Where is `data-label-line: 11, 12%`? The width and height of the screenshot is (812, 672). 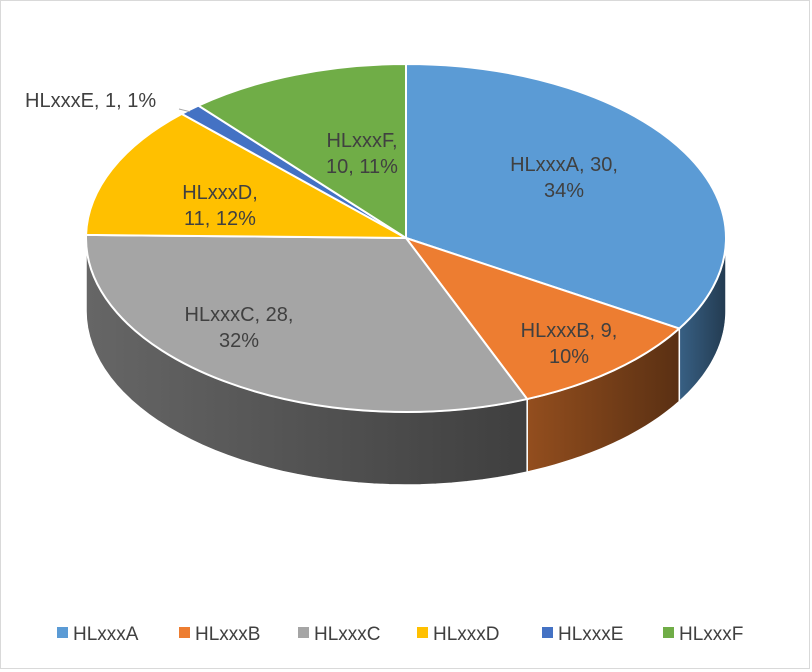
data-label-line: 11, 12% is located at coordinates (220, 219).